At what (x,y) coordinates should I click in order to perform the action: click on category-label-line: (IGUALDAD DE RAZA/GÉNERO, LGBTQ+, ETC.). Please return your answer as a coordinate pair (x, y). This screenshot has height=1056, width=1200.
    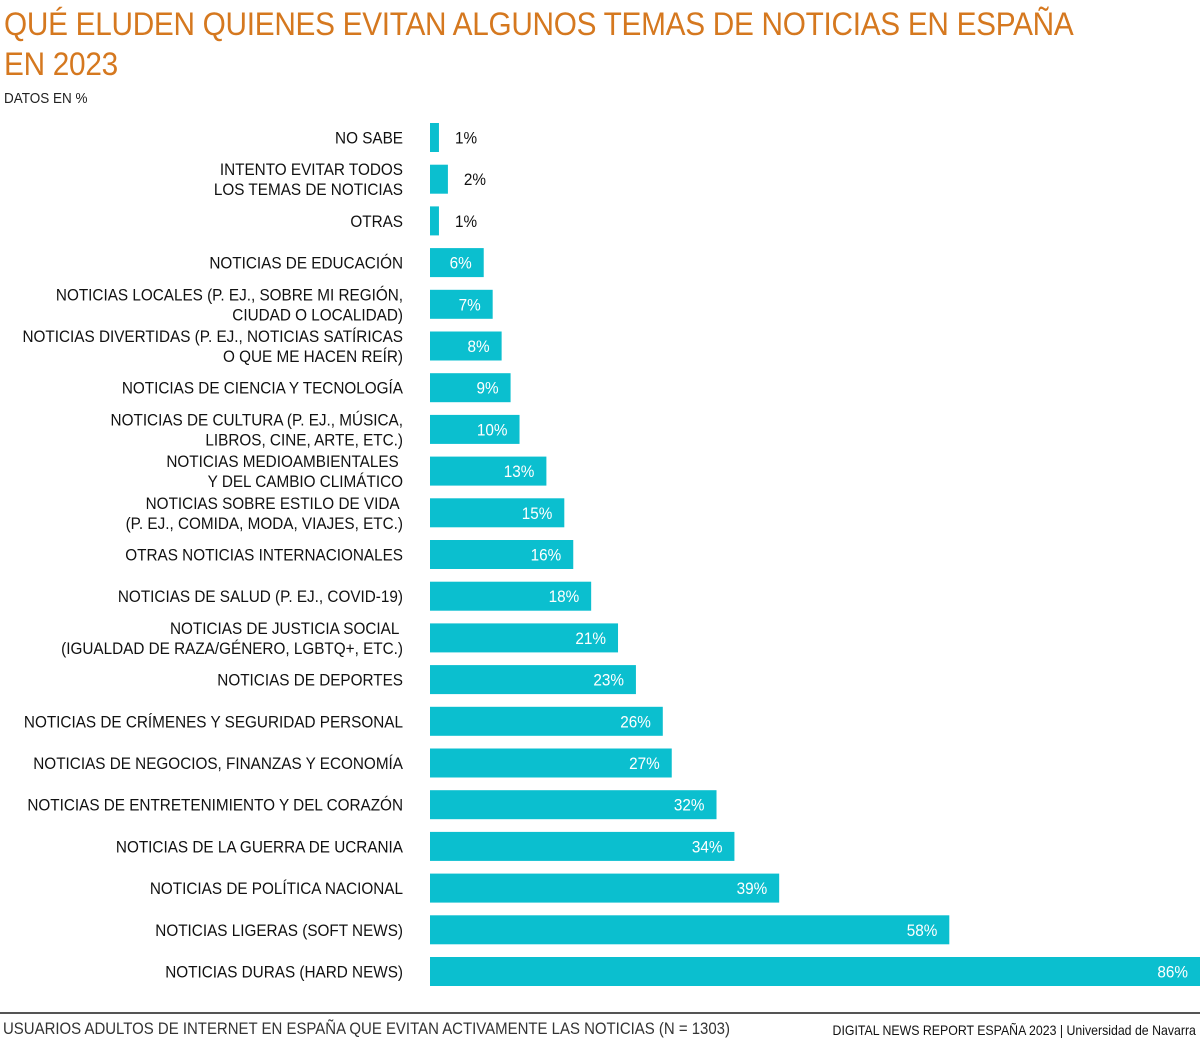
    Looking at the image, I should click on (232, 648).